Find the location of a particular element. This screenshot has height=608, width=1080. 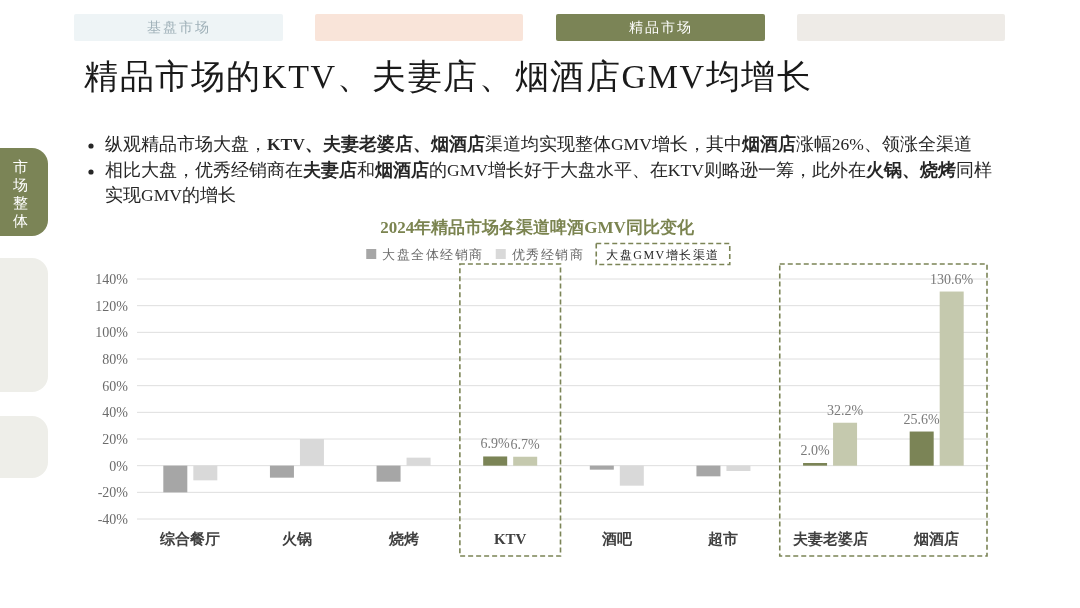

data-label: 6.9% is located at coordinates (495, 444).